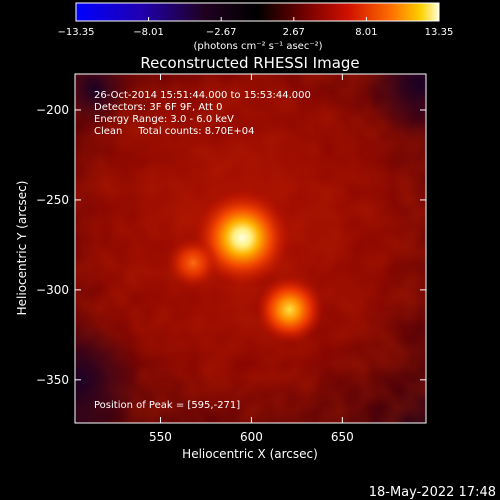  Describe the element at coordinates (342, 437) in the screenshot. I see `x-tick-label: 650` at that location.